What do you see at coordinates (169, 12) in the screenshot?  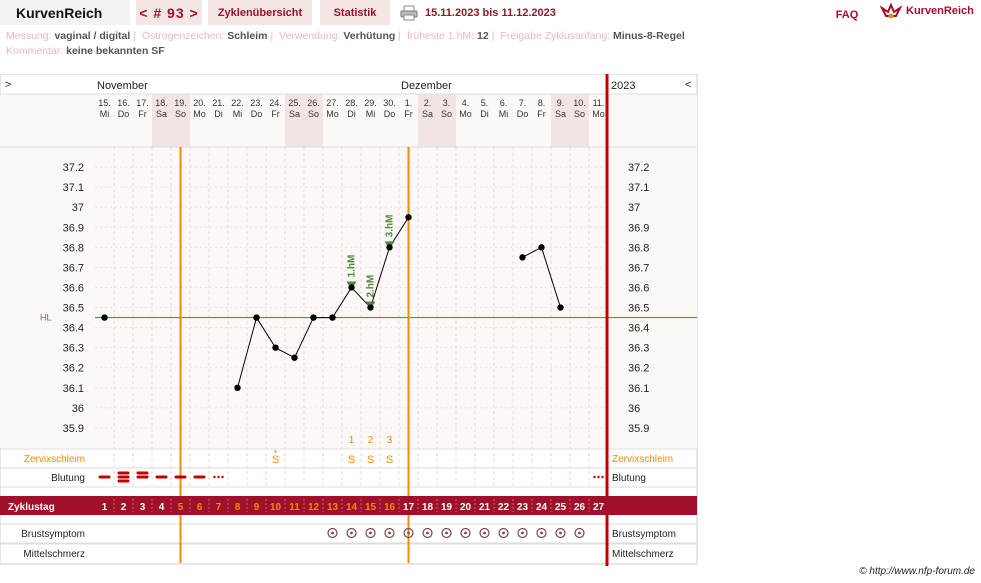 I see `cycle-navigation: < # 93 >` at bounding box center [169, 12].